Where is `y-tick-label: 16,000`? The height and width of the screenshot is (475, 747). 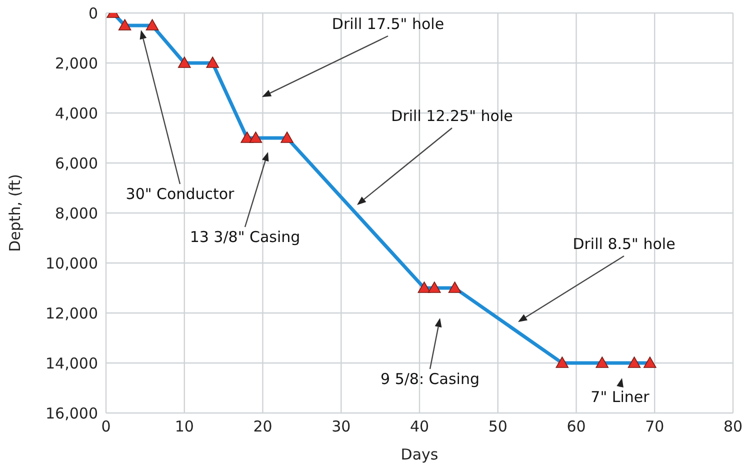 y-tick-label: 16,000 is located at coordinates (72, 413).